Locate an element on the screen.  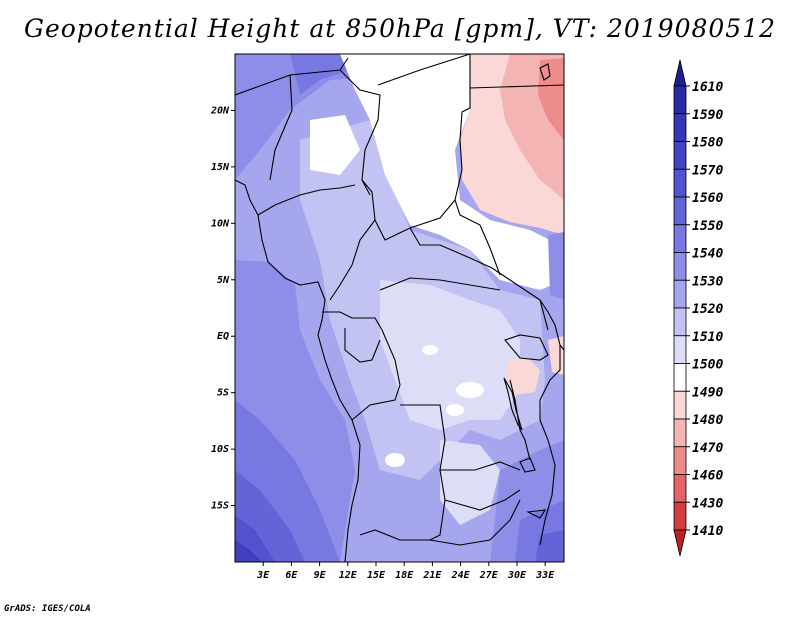
lon-label: 18E is located at coordinates (404, 575).